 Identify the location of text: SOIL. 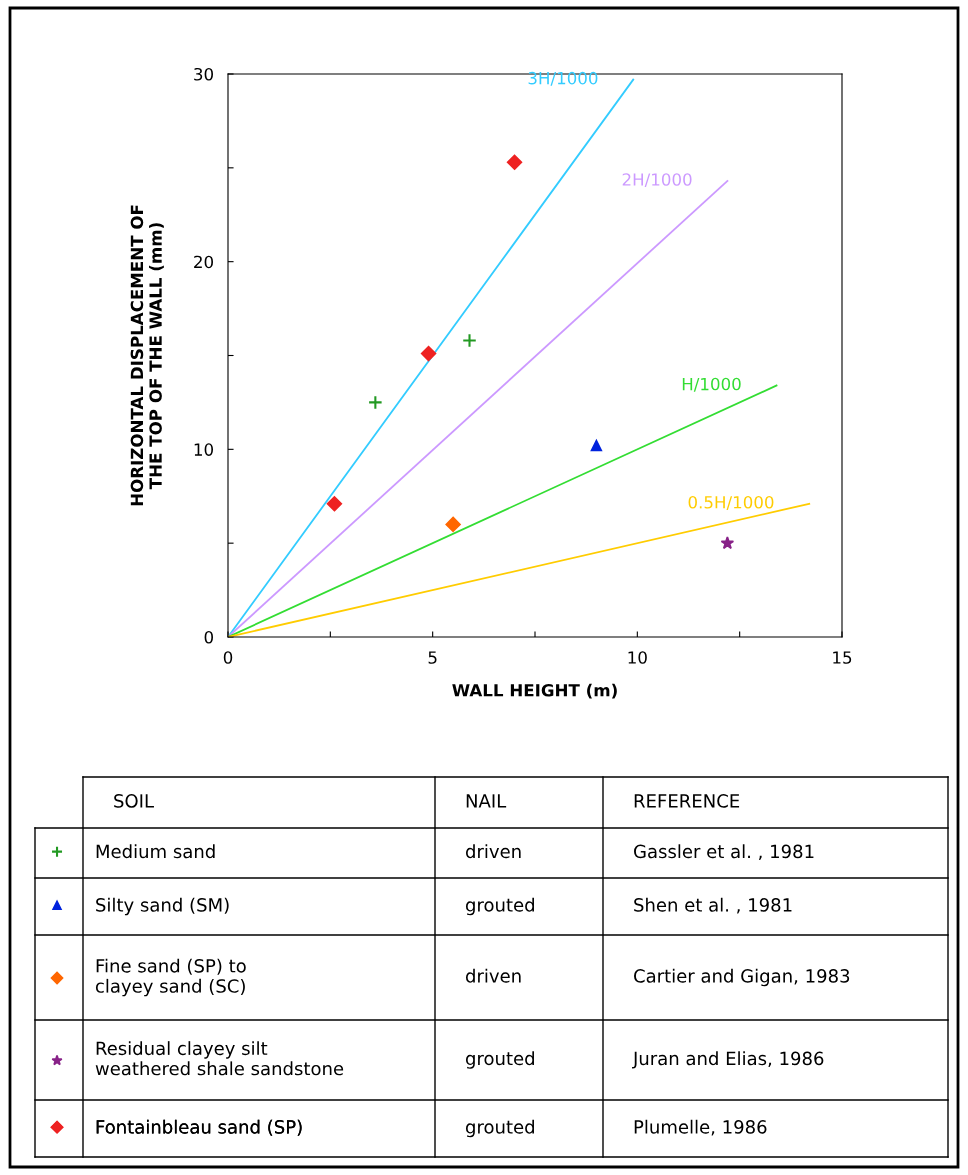
(134, 801).